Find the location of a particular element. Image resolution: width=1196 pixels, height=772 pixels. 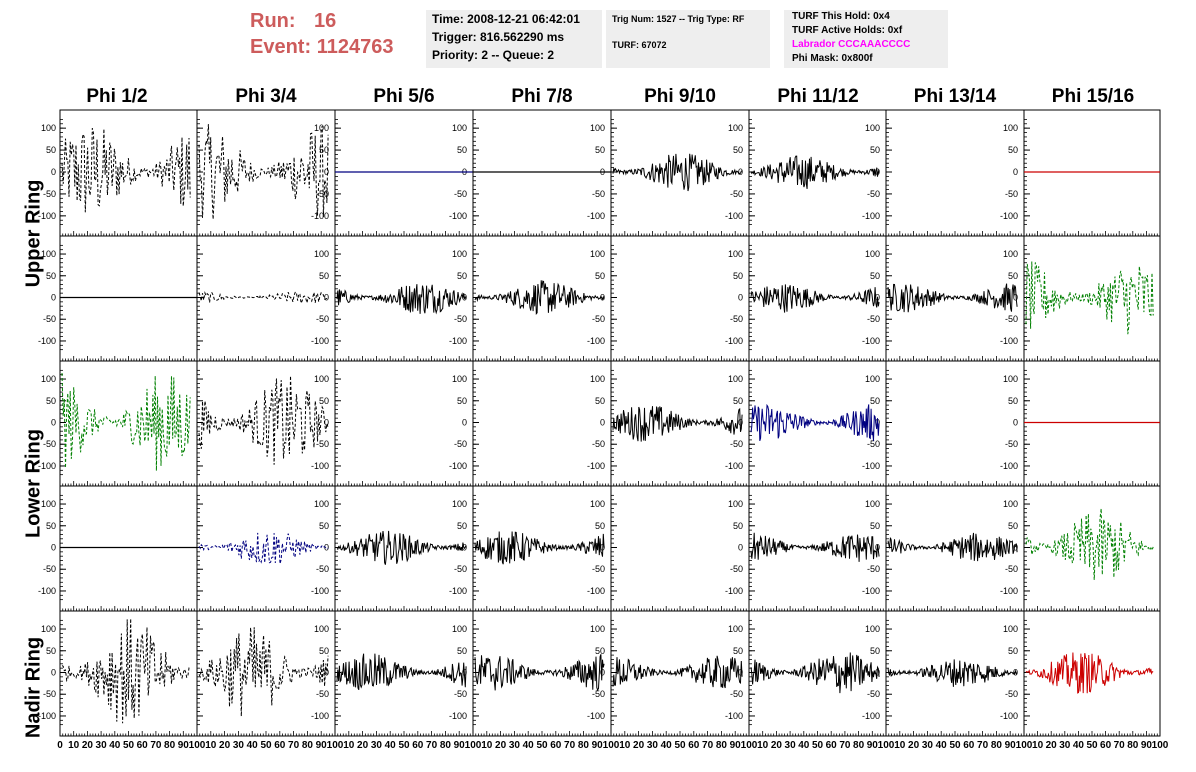

run-event-box: Run: 16 Event: 1124763 is located at coordinates (335, 36).